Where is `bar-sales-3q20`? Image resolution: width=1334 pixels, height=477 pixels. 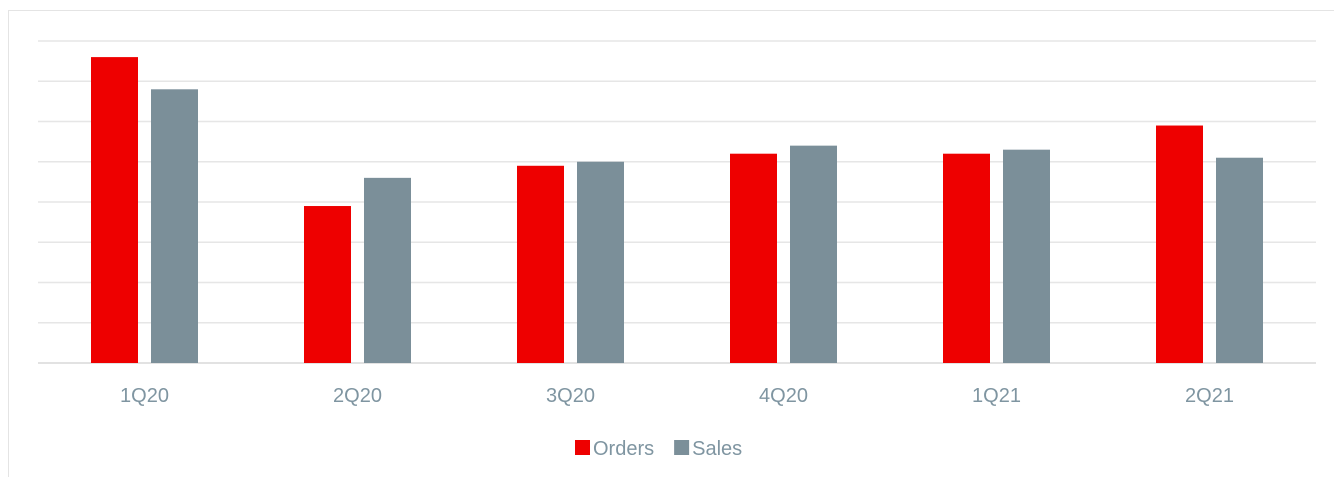
bar-sales-3q20 is located at coordinates (600, 262).